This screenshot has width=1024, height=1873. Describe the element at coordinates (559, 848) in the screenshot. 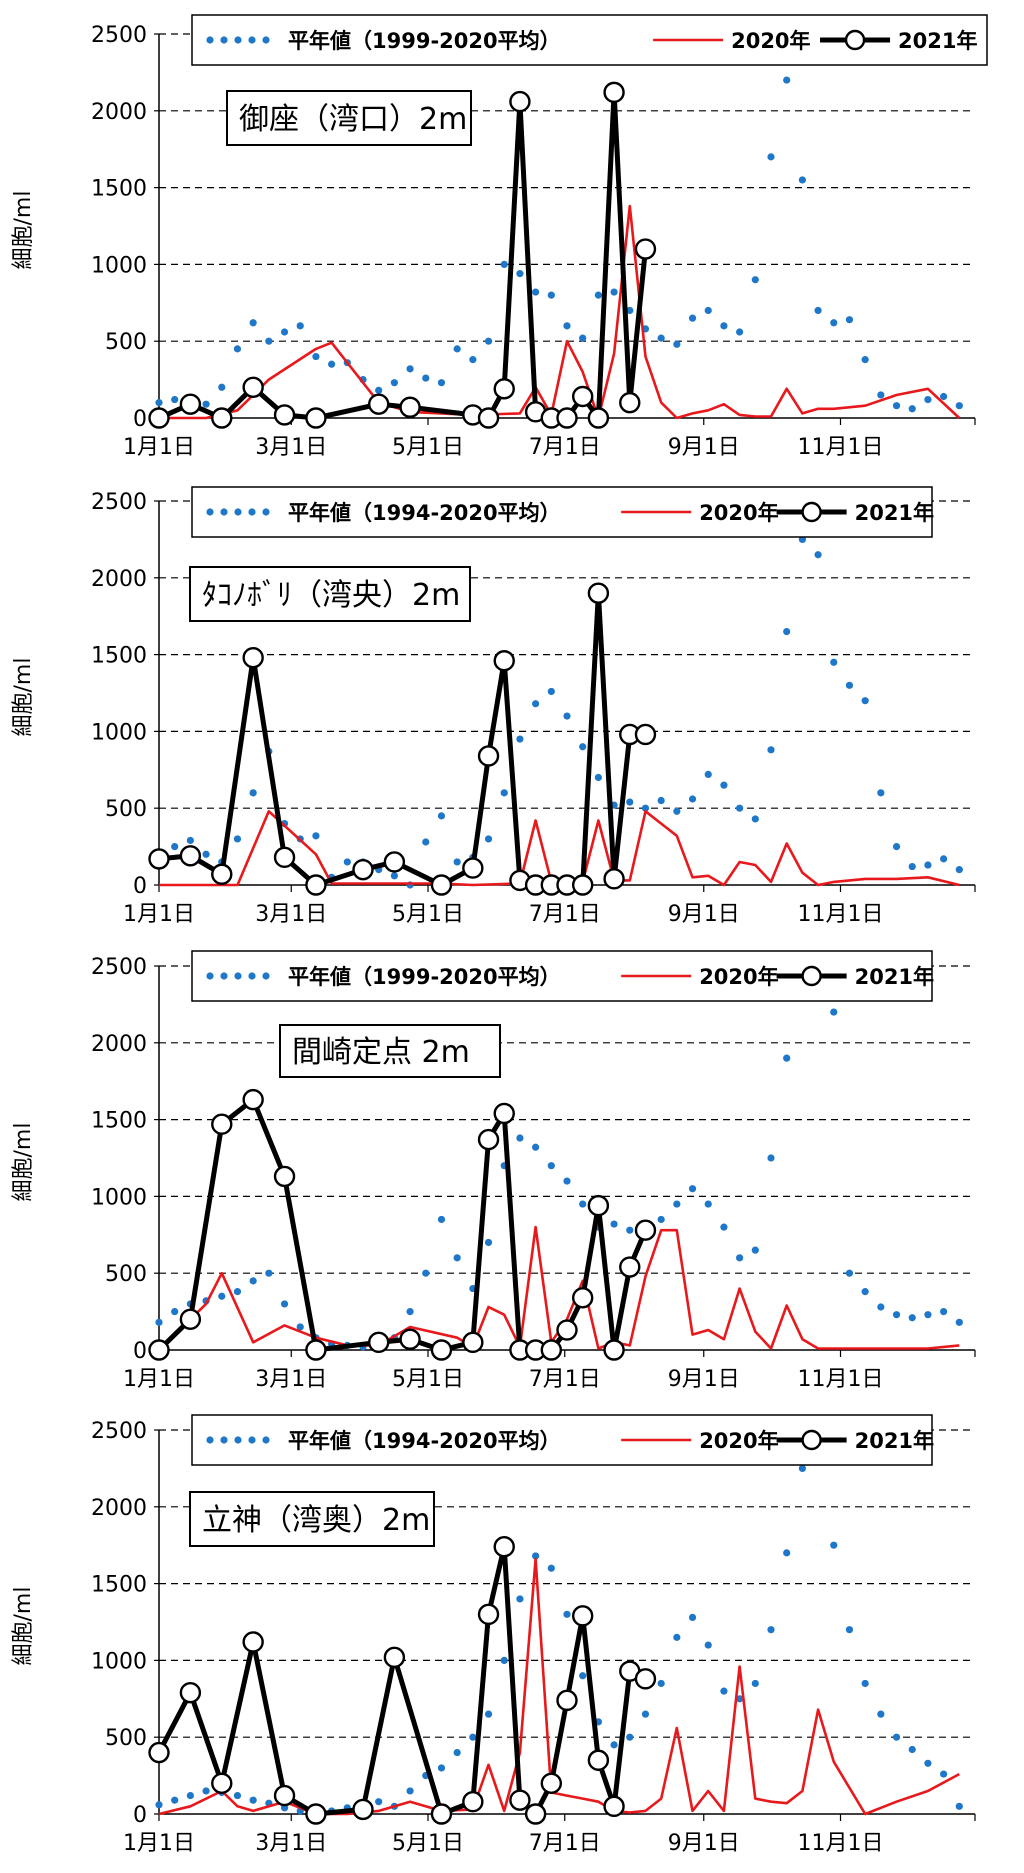

I see `series-2020-line` at that location.